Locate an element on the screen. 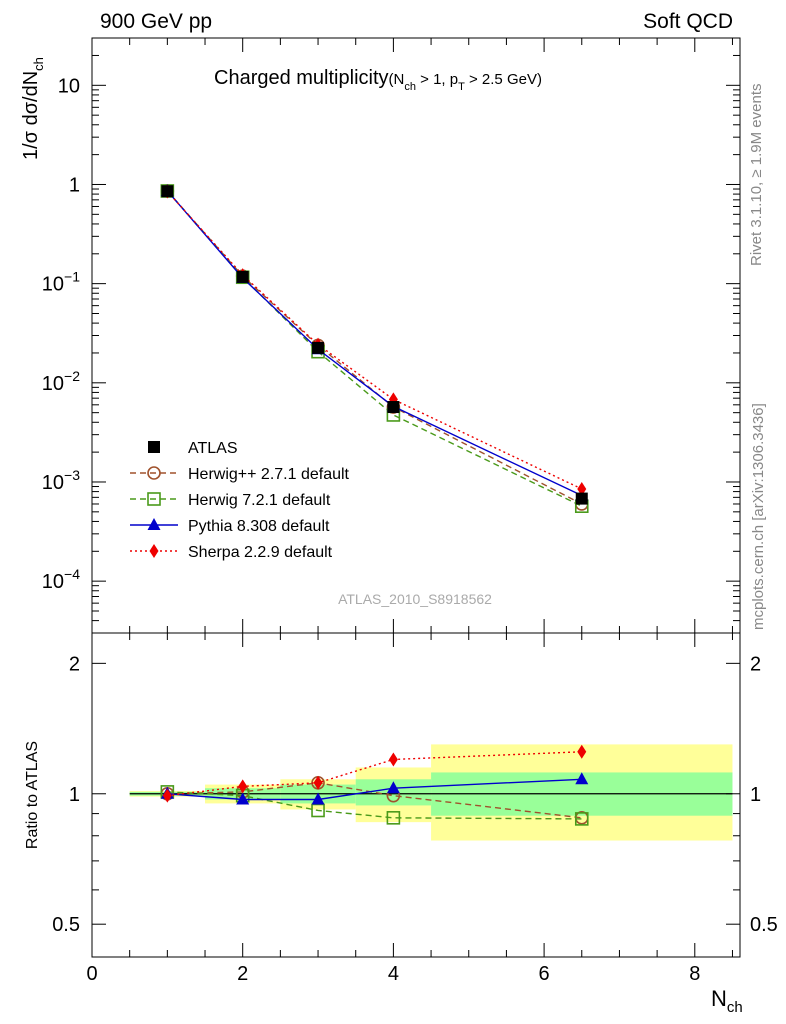 The image size is (786, 1024). x-tick-label: 4 is located at coordinates (393, 974).